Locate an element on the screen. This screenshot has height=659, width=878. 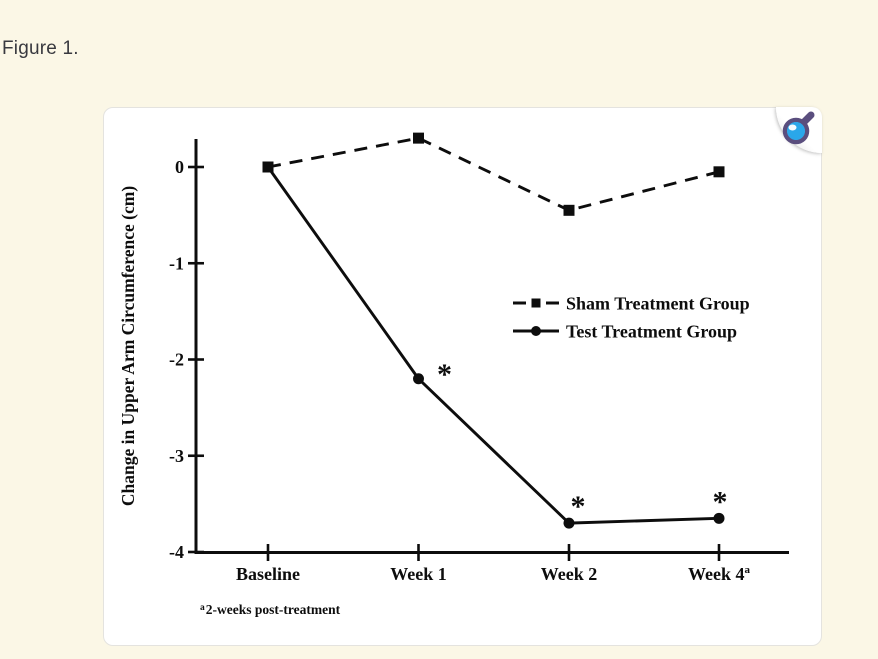
magnifier-badge is located at coordinates (799, 130).